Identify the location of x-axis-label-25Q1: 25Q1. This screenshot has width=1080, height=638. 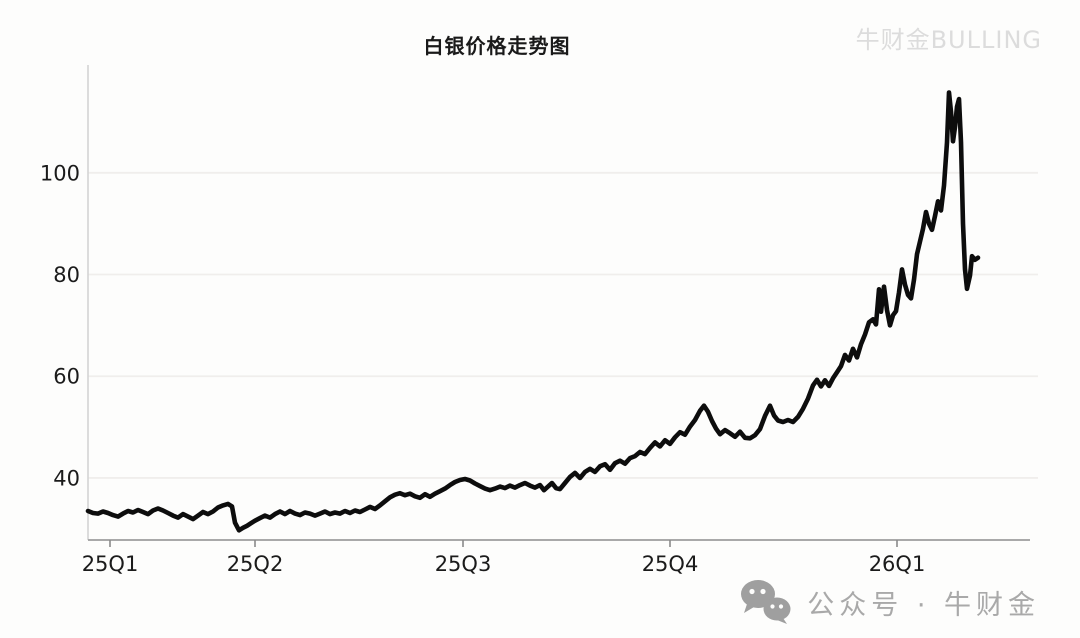
(110, 564).